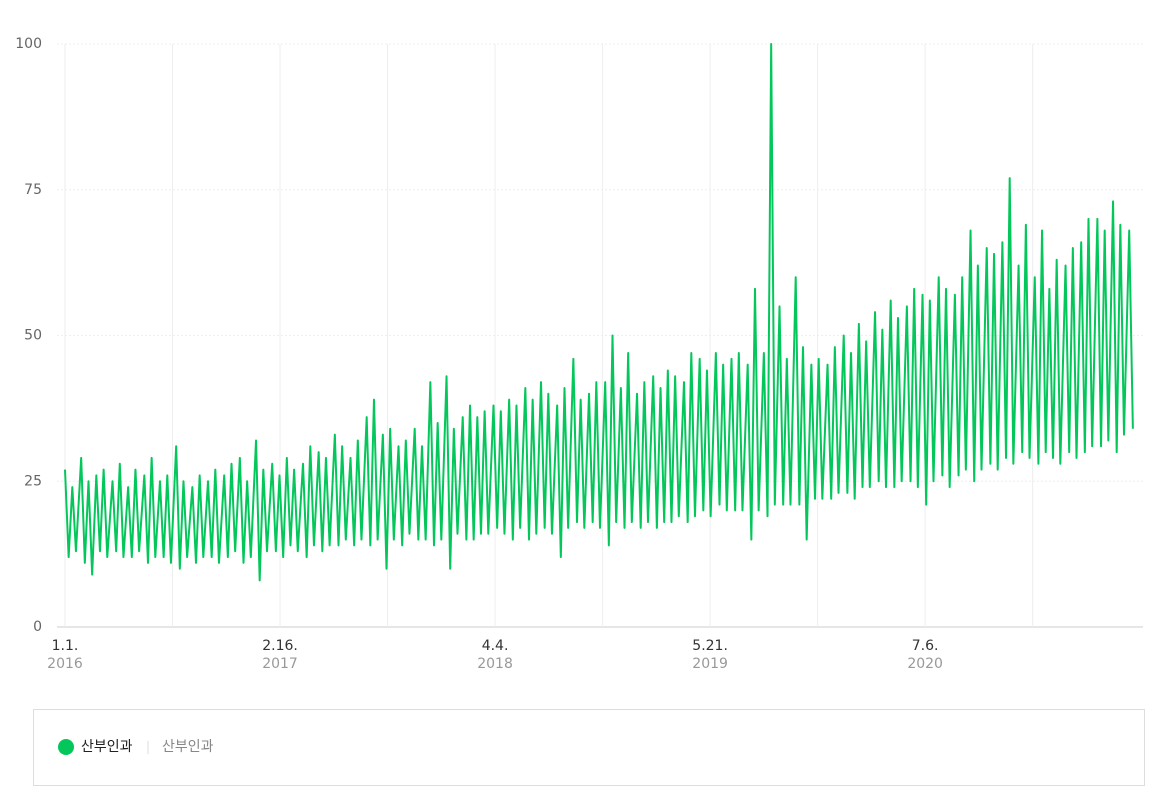  I want to click on x-tick-year: 2016, so click(65, 664).